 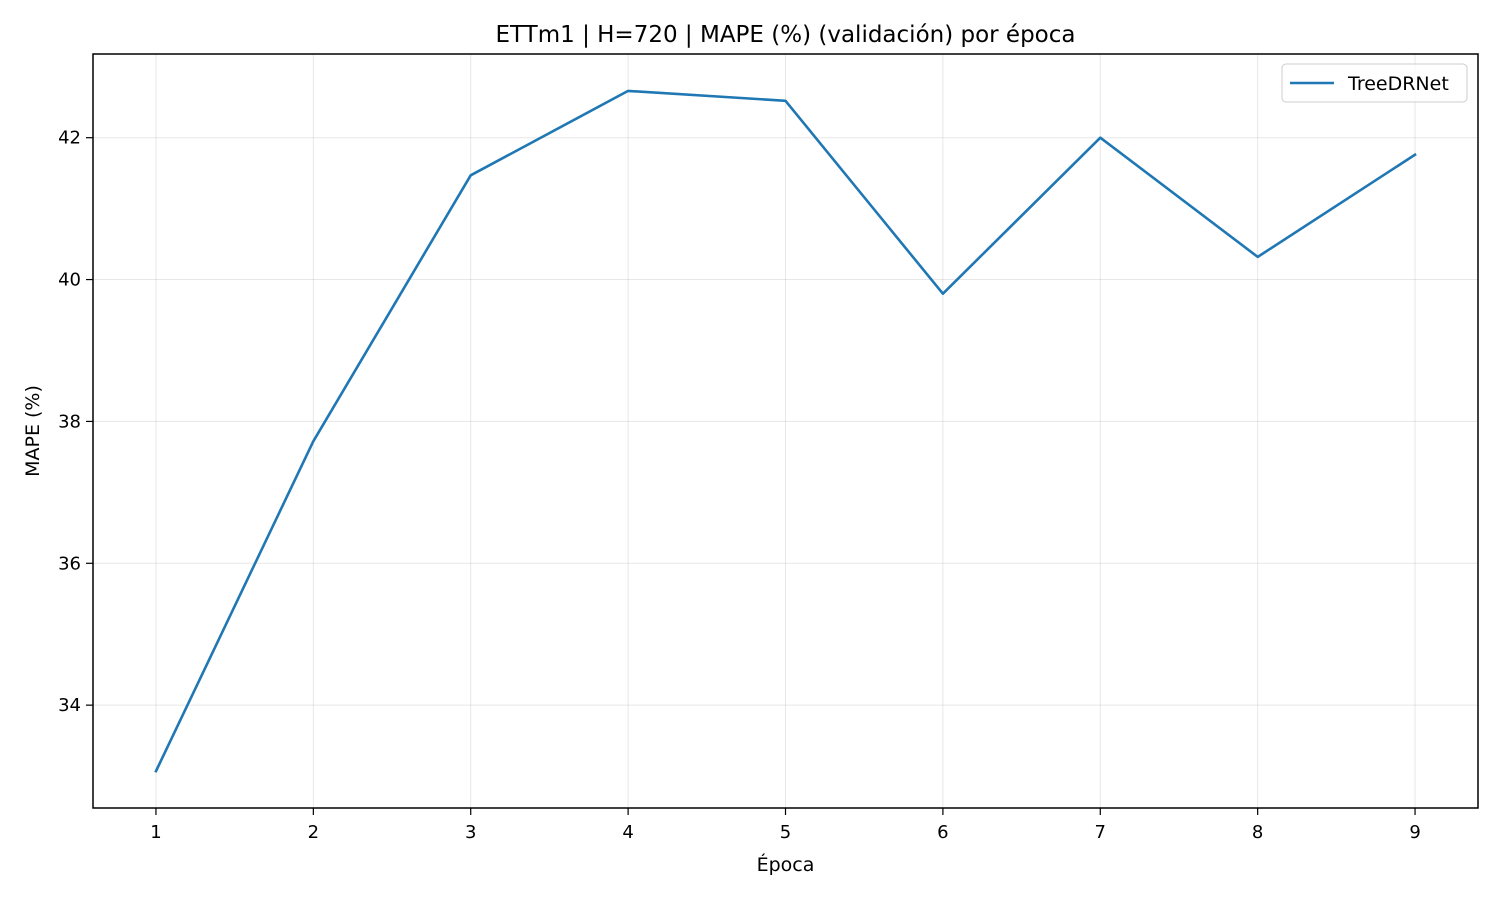 I want to click on y-tick-label: 34, so click(x=69, y=705).